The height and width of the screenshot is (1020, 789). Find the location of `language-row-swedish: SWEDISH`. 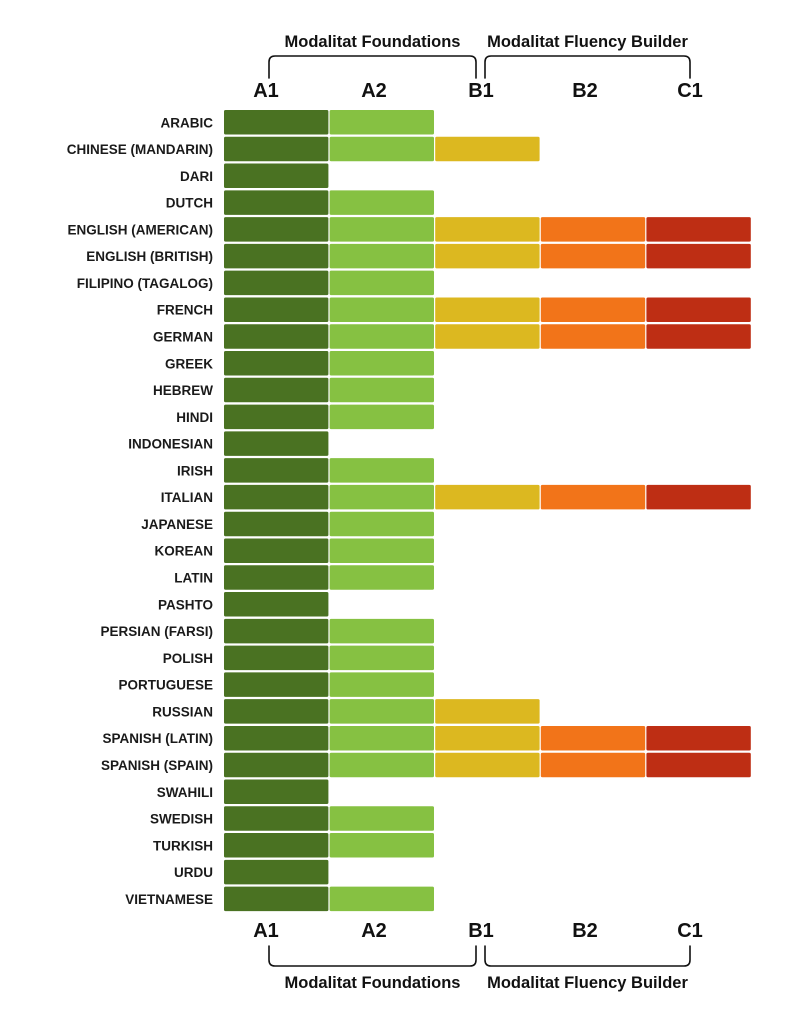

language-row-swedish: SWEDISH is located at coordinates (292, 818).